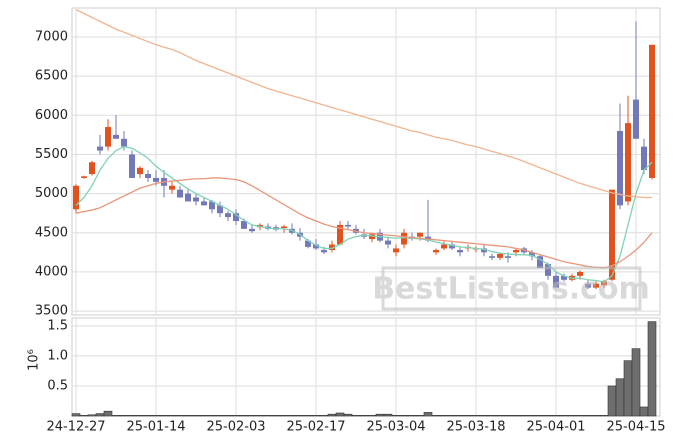  What do you see at coordinates (57, 385) in the screenshot?
I see `volume-tick-label: 0.5` at bounding box center [57, 385].